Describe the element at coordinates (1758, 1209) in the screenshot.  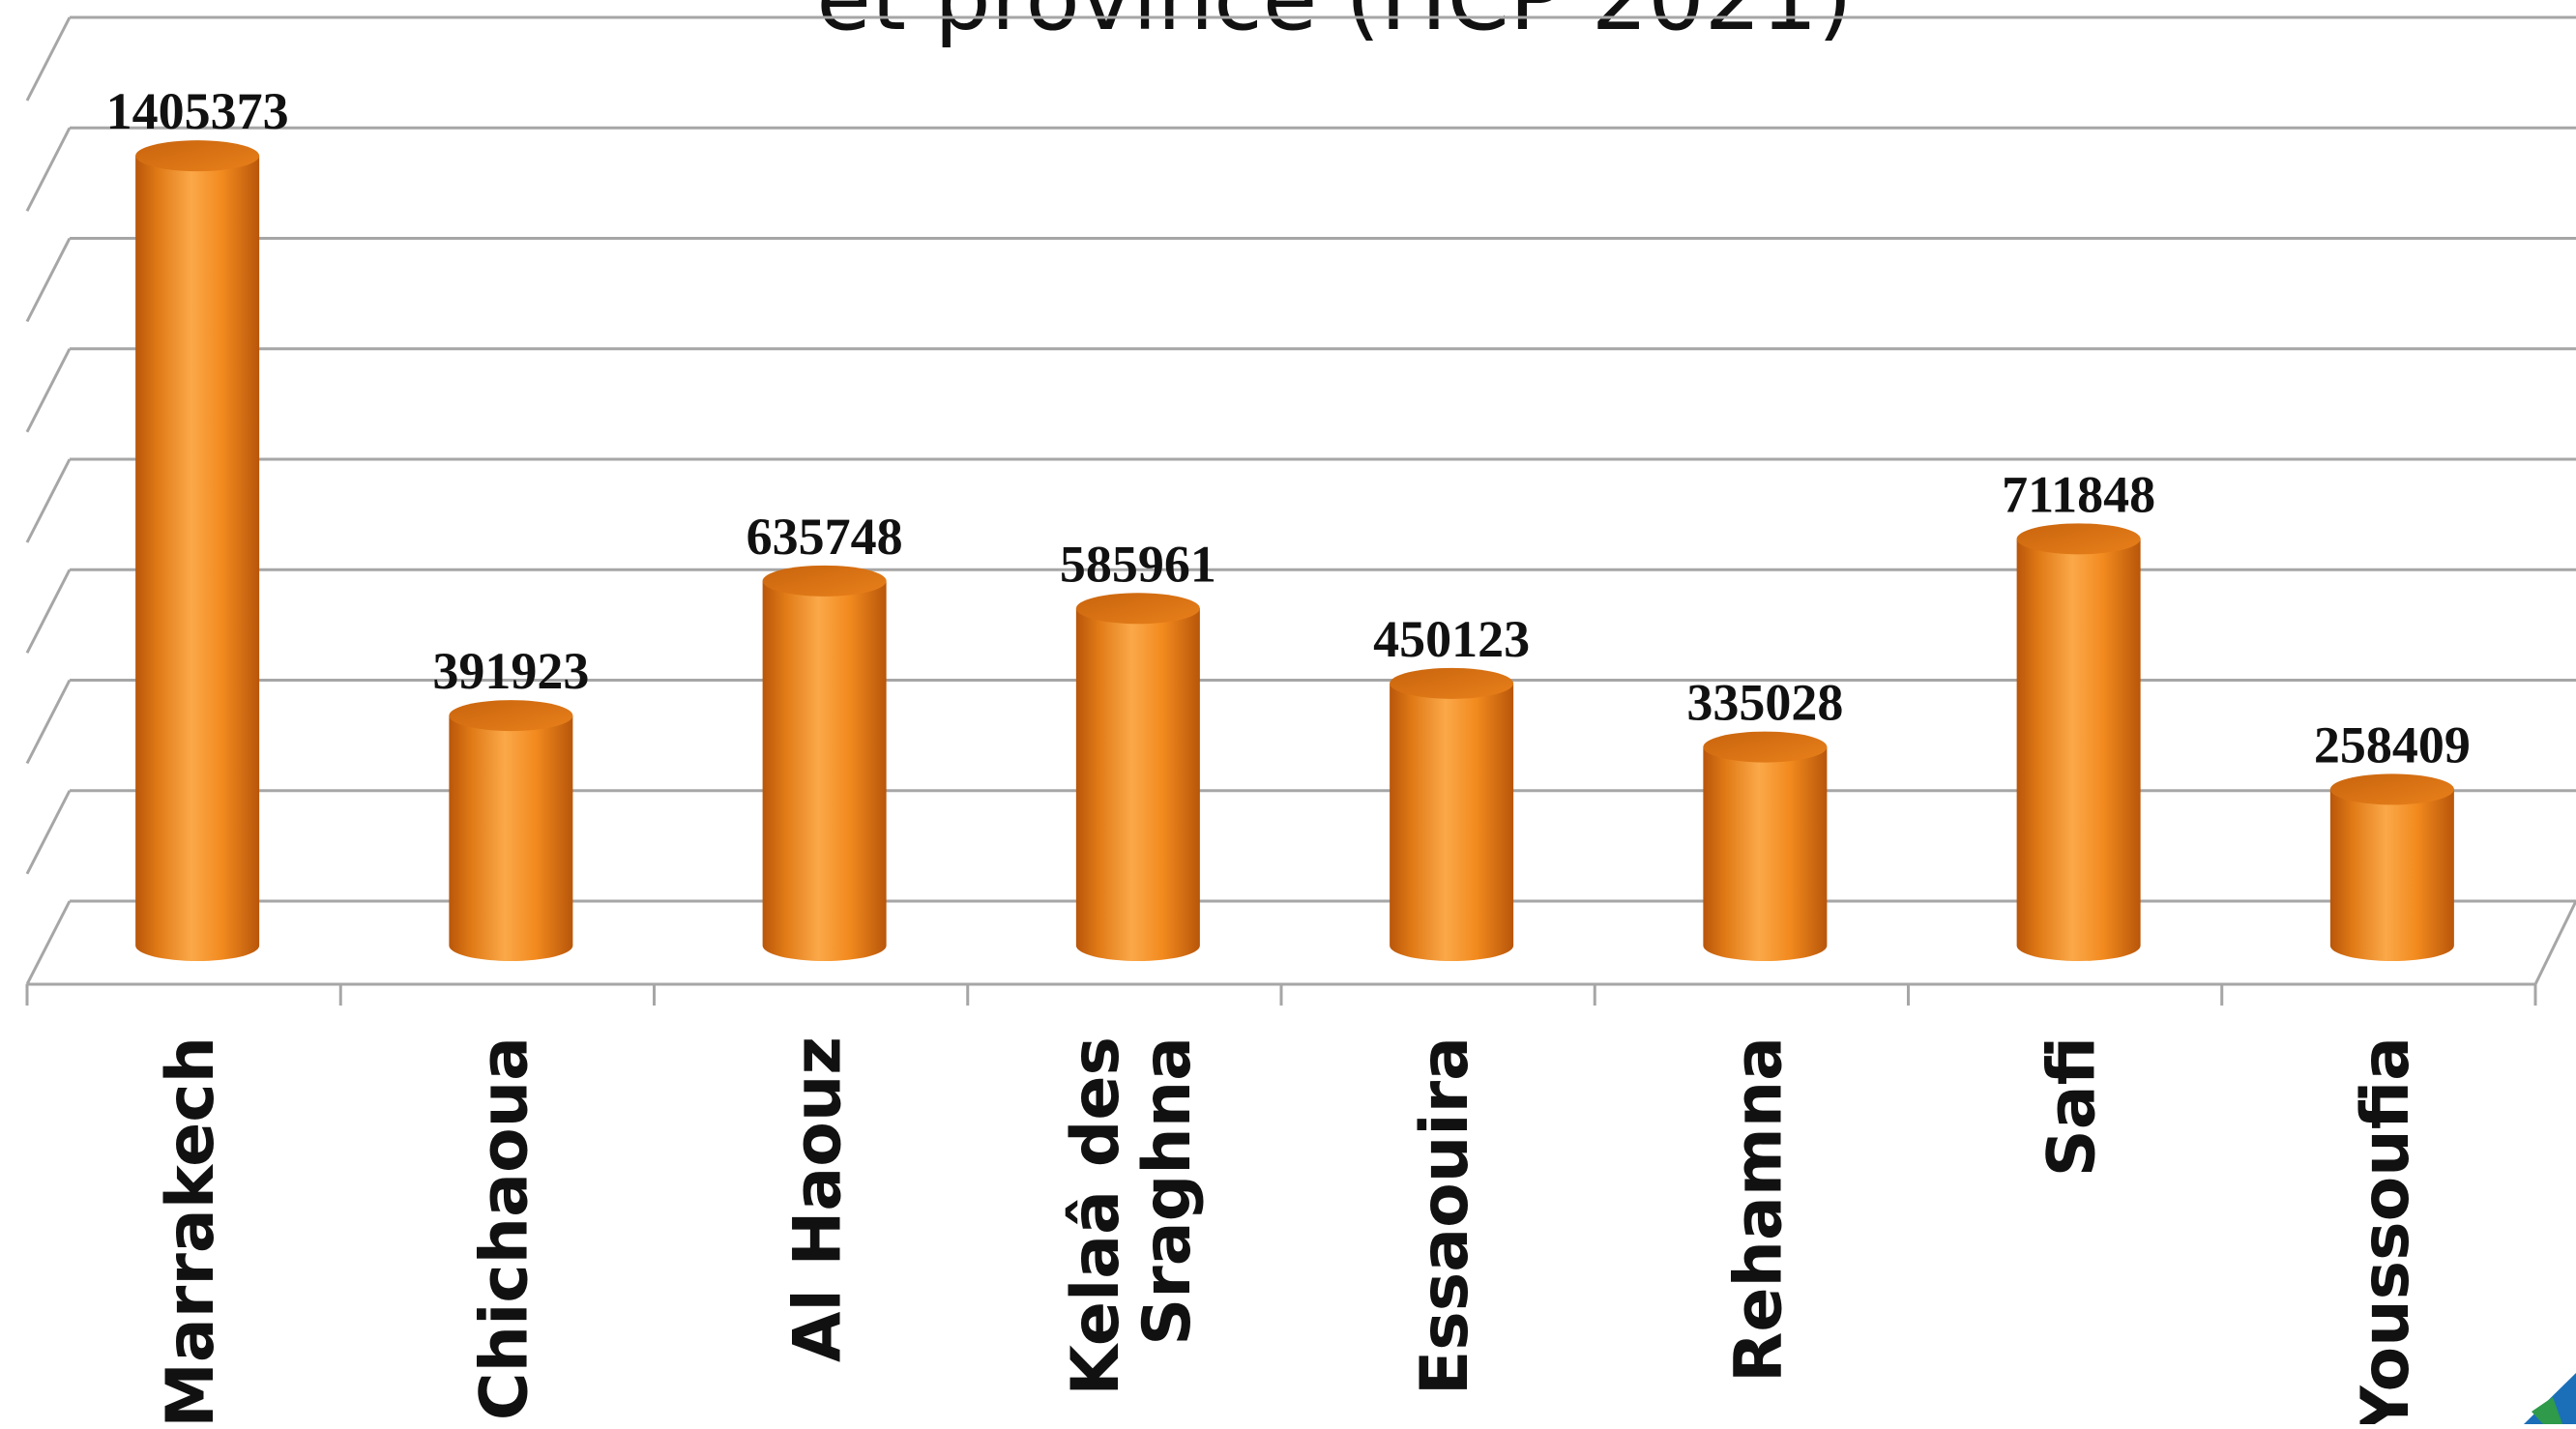
I see `category-label: Rehamna` at that location.